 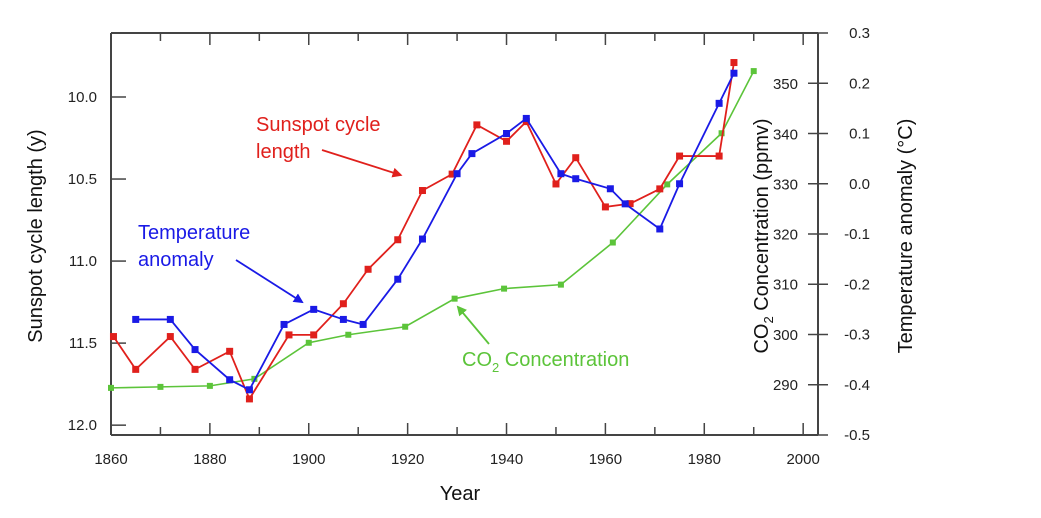 I want to click on annotation-co2-sub: 2, so click(x=495, y=367).